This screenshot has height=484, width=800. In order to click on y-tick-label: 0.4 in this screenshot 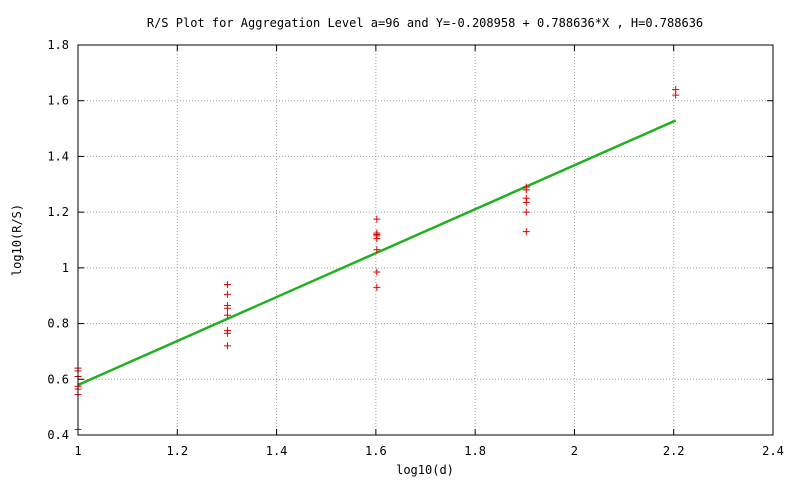, I will do `click(58, 435)`.